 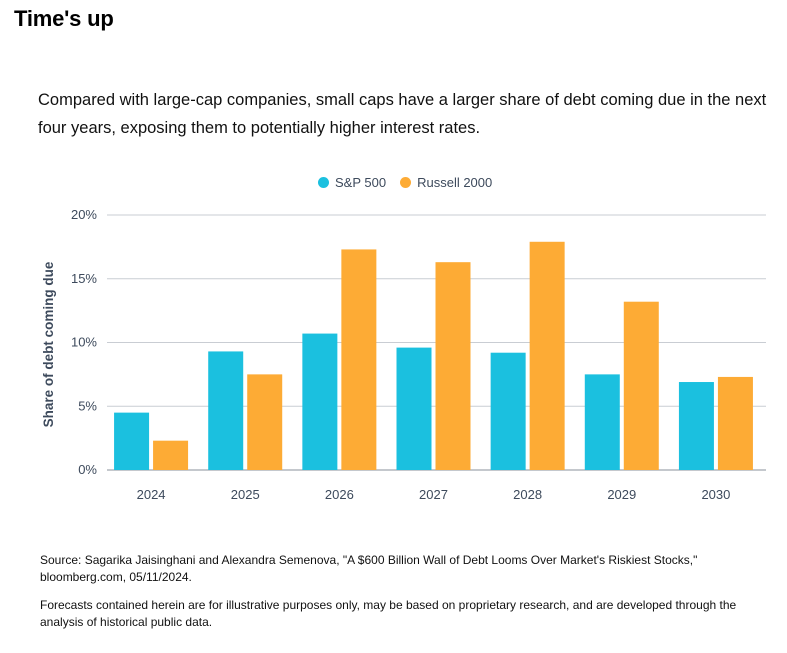 I want to click on bar-sp500-2026, so click(x=320, y=401).